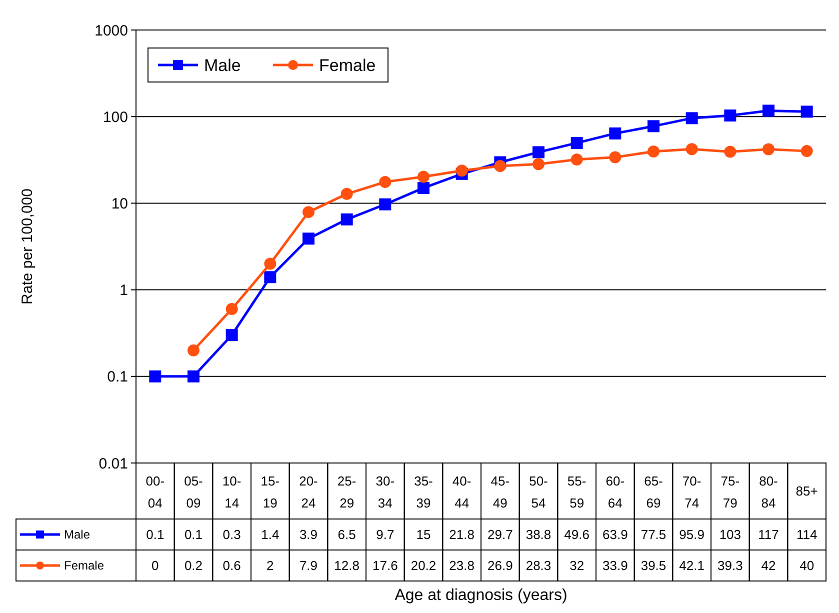  What do you see at coordinates (577, 566) in the screenshot?
I see `data-label: 32` at bounding box center [577, 566].